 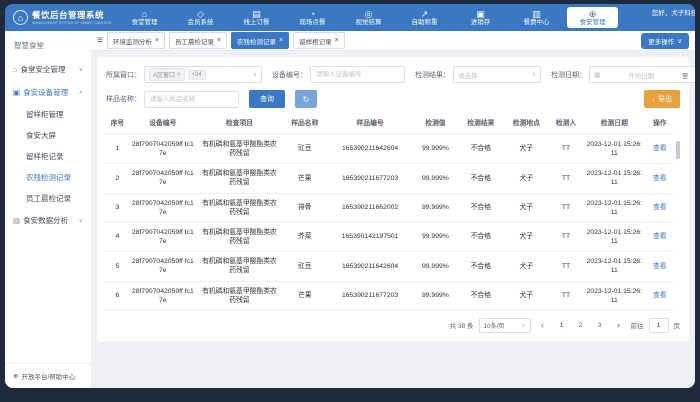 What do you see at coordinates (256, 17) in the screenshot?
I see `nav-item-online-order: ▤ 线上订餐` at bounding box center [256, 17].